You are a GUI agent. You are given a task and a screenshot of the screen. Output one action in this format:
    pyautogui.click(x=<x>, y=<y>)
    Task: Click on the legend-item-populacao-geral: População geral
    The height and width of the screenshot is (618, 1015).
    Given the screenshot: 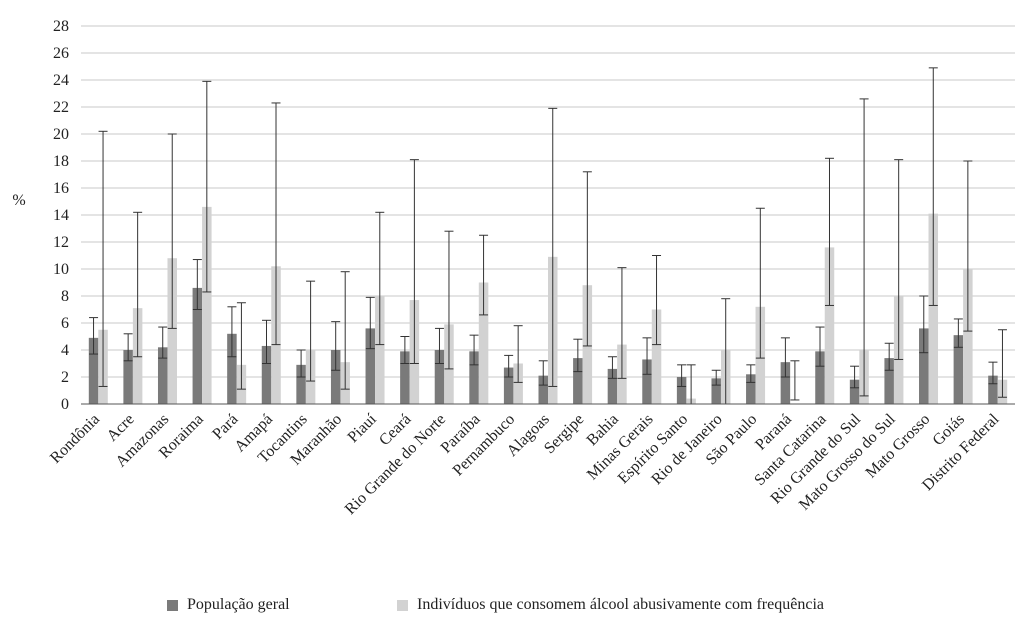 What is the action you would take?
    pyautogui.click(x=228, y=605)
    